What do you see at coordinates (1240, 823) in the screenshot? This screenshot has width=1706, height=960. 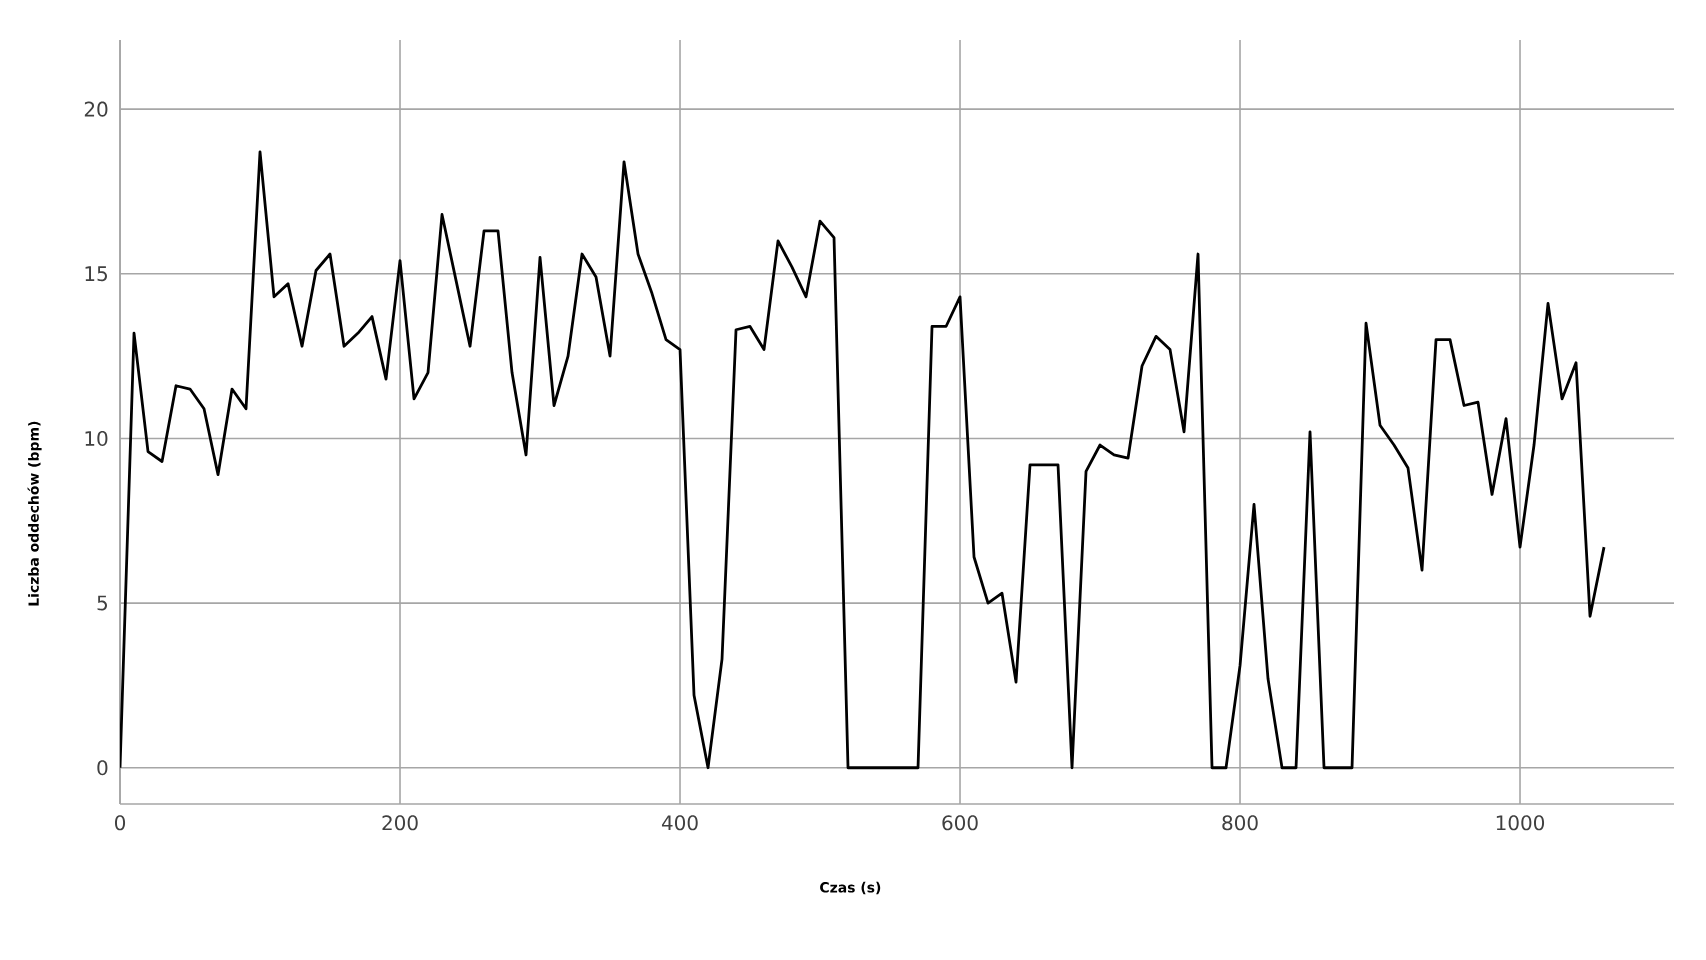 I see `x-tick-label: 800` at bounding box center [1240, 823].